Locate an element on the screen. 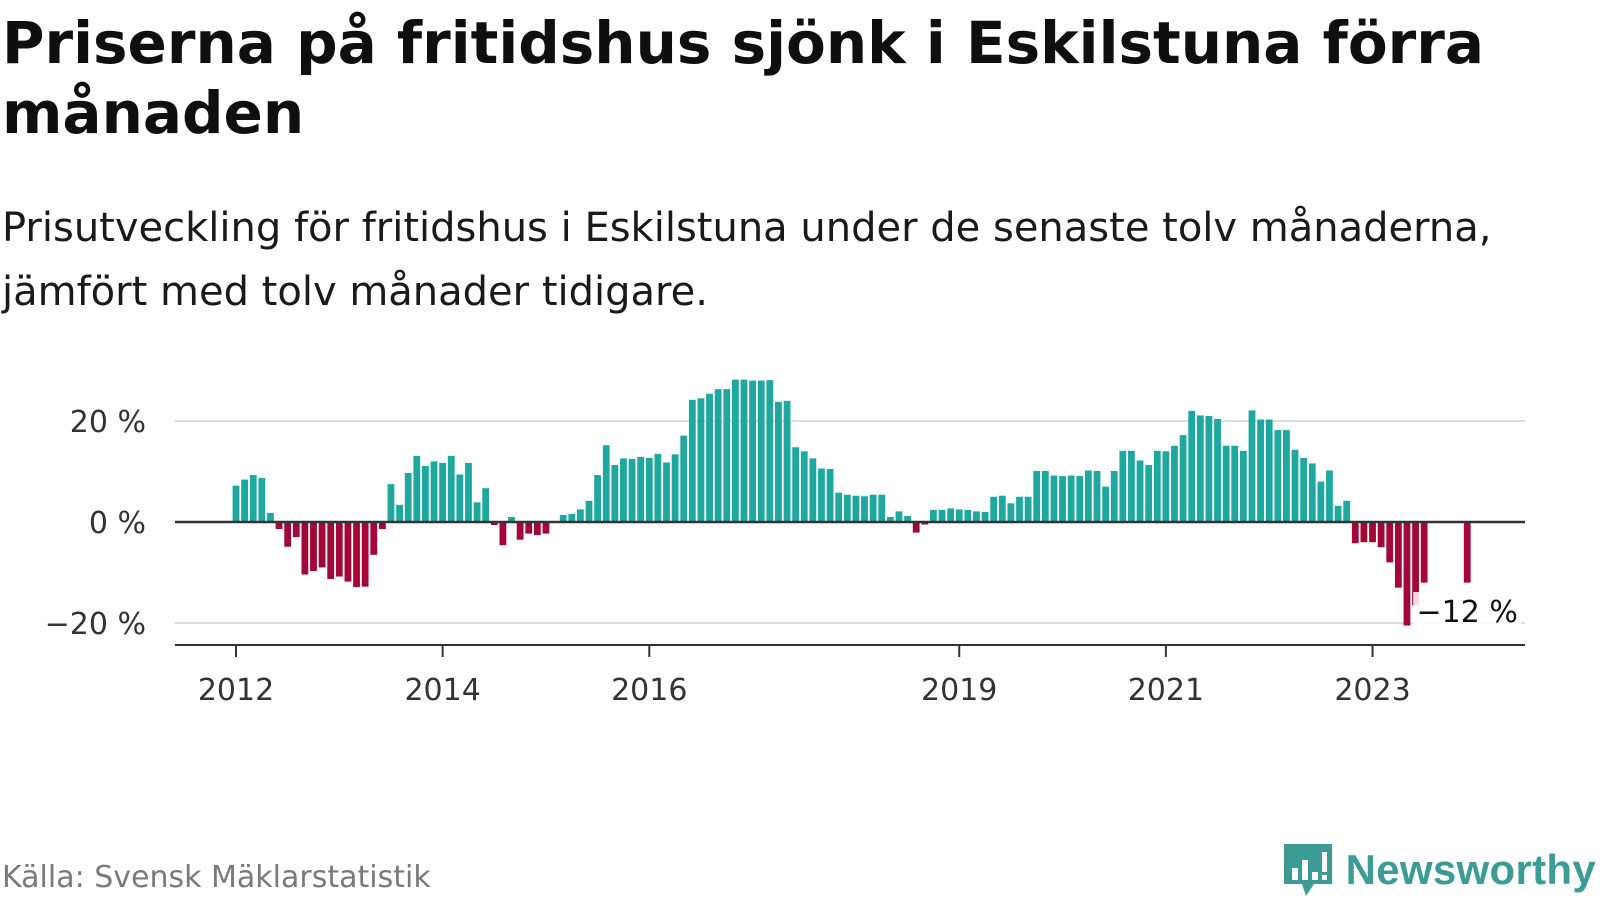 This screenshot has height=900, width=1600. x-tick-label: 2019 is located at coordinates (959, 690).